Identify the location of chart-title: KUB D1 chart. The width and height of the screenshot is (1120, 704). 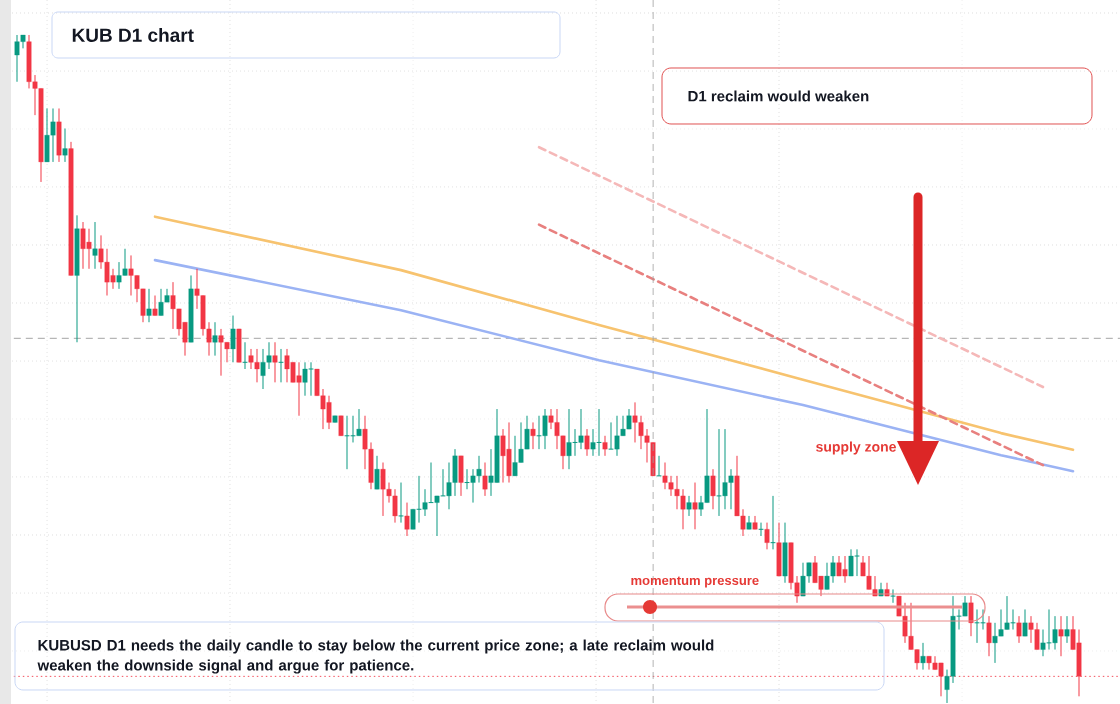
(133, 35).